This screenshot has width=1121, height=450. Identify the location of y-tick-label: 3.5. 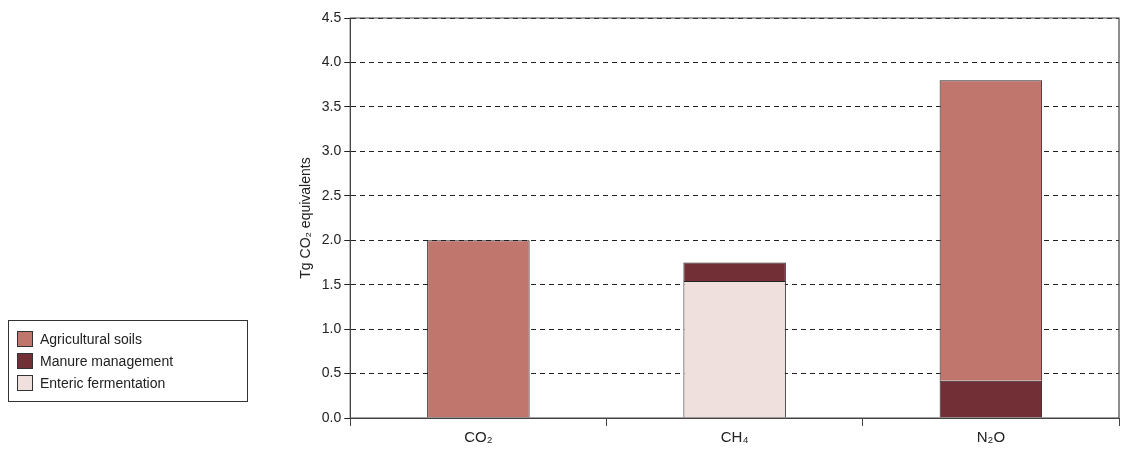
(331, 105).